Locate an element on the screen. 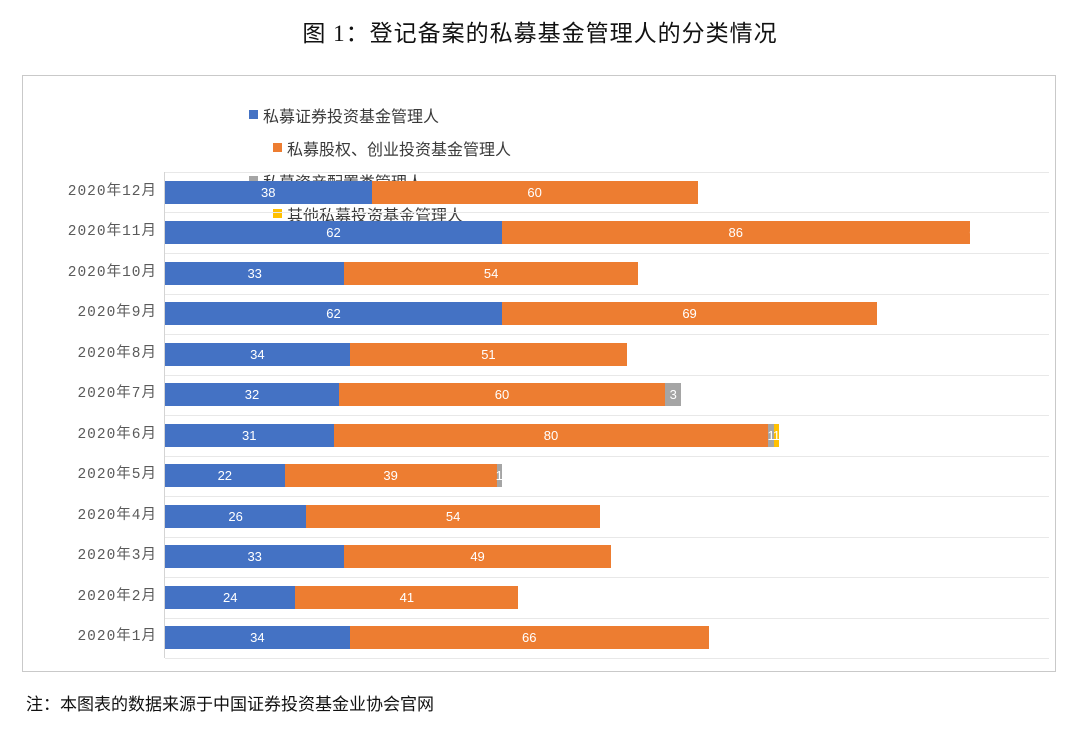 The height and width of the screenshot is (735, 1080). bar-segment-series2: 66 is located at coordinates (529, 638).